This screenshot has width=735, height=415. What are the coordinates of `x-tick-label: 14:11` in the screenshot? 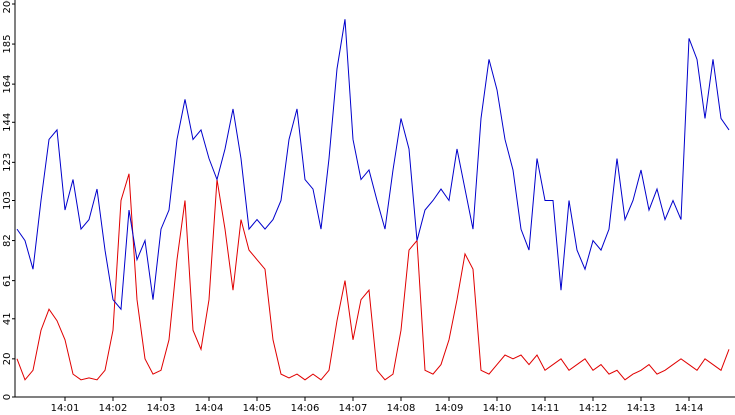 It's located at (545, 408).